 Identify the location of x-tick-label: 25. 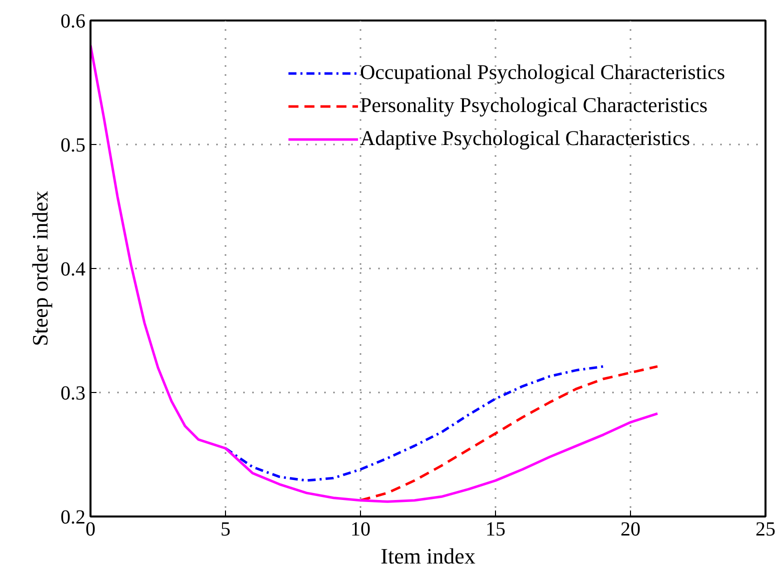
(766, 529).